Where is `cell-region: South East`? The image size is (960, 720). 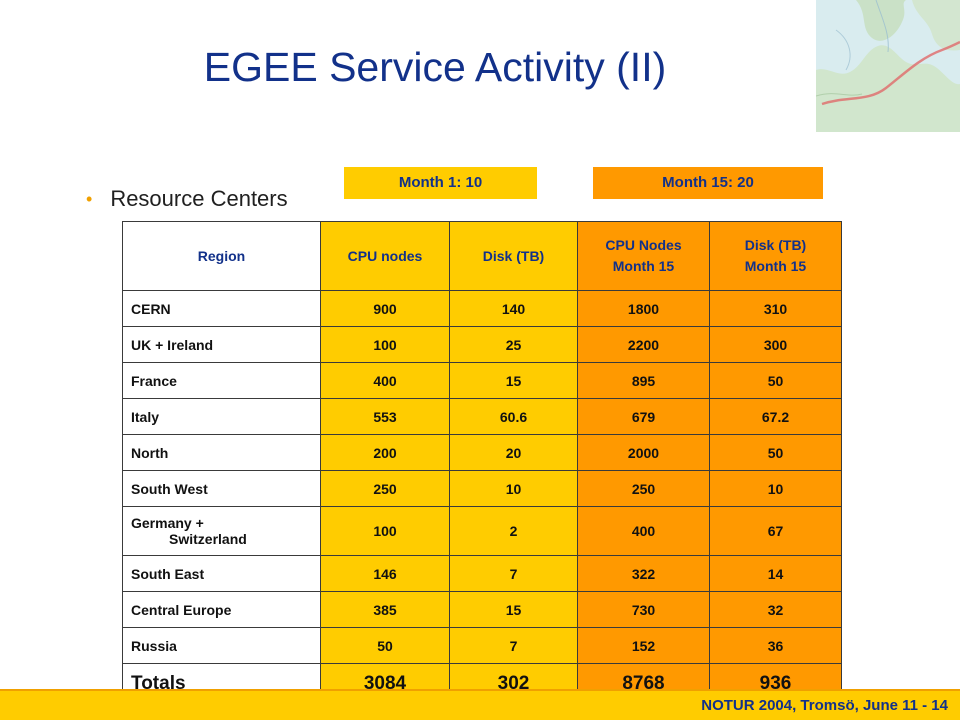 cell-region: South East is located at coordinates (221, 573).